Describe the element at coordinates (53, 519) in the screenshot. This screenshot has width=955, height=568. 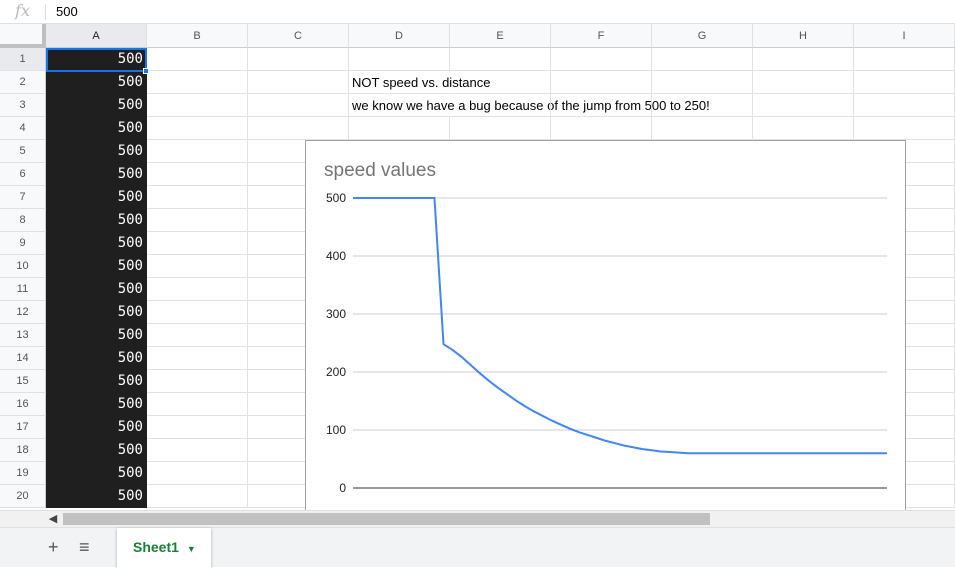
I see `chevron-left-icon: ◀` at that location.